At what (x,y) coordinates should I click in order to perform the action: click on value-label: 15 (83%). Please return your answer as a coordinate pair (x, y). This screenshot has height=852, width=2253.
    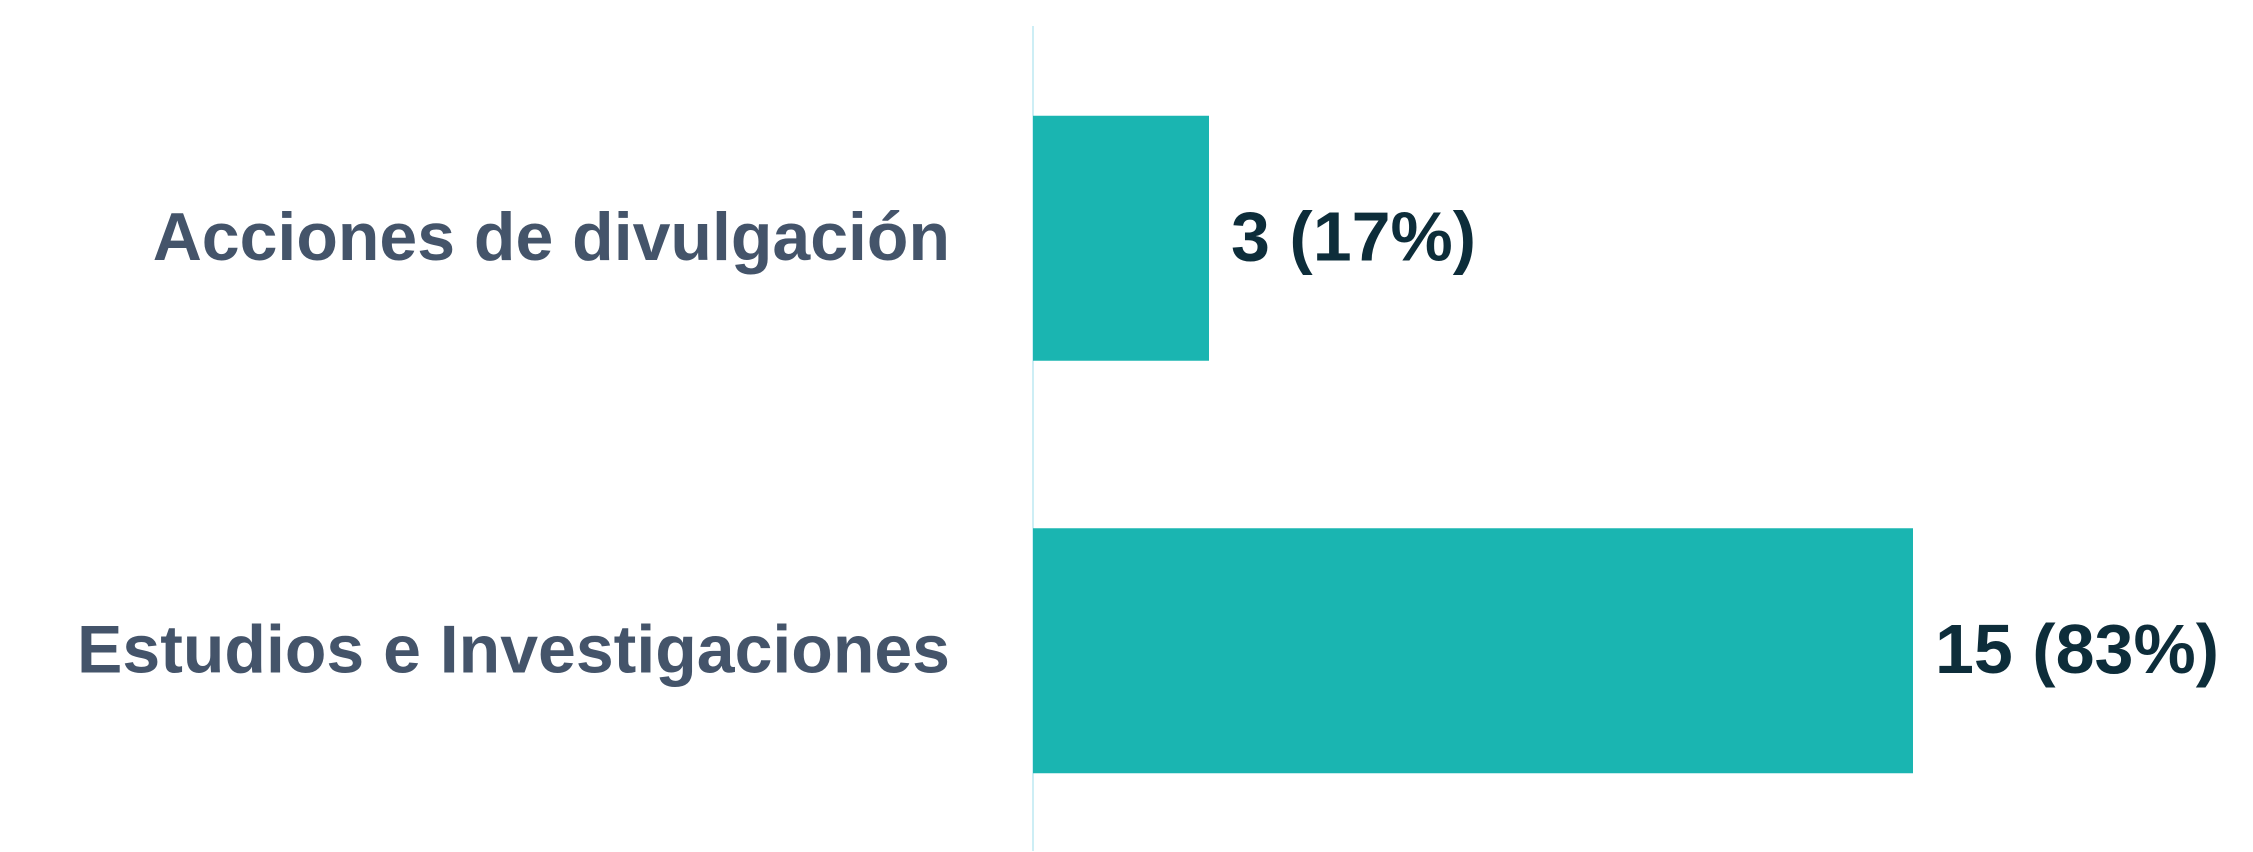
    Looking at the image, I should click on (2077, 649).